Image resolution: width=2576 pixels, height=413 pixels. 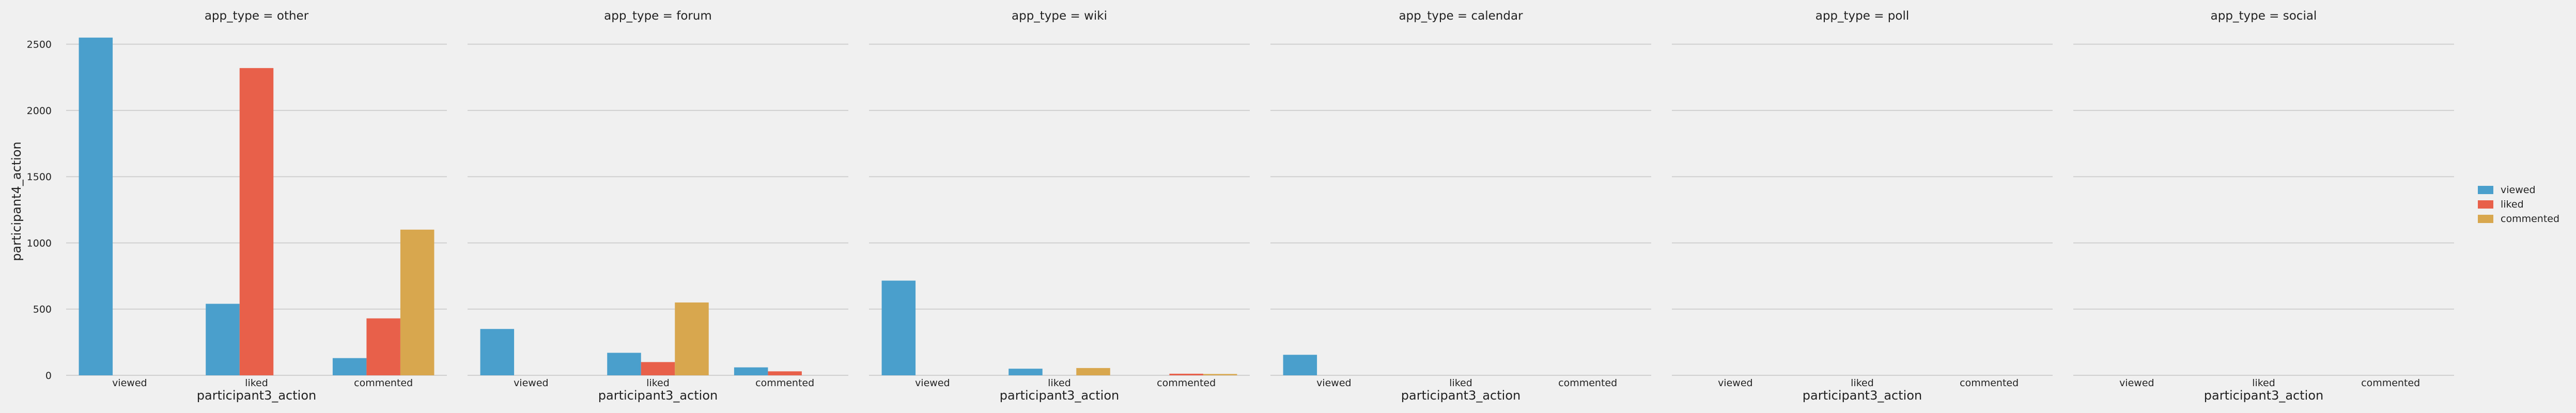 What do you see at coordinates (2512, 204) in the screenshot?
I see `legend-label: liked` at bounding box center [2512, 204].